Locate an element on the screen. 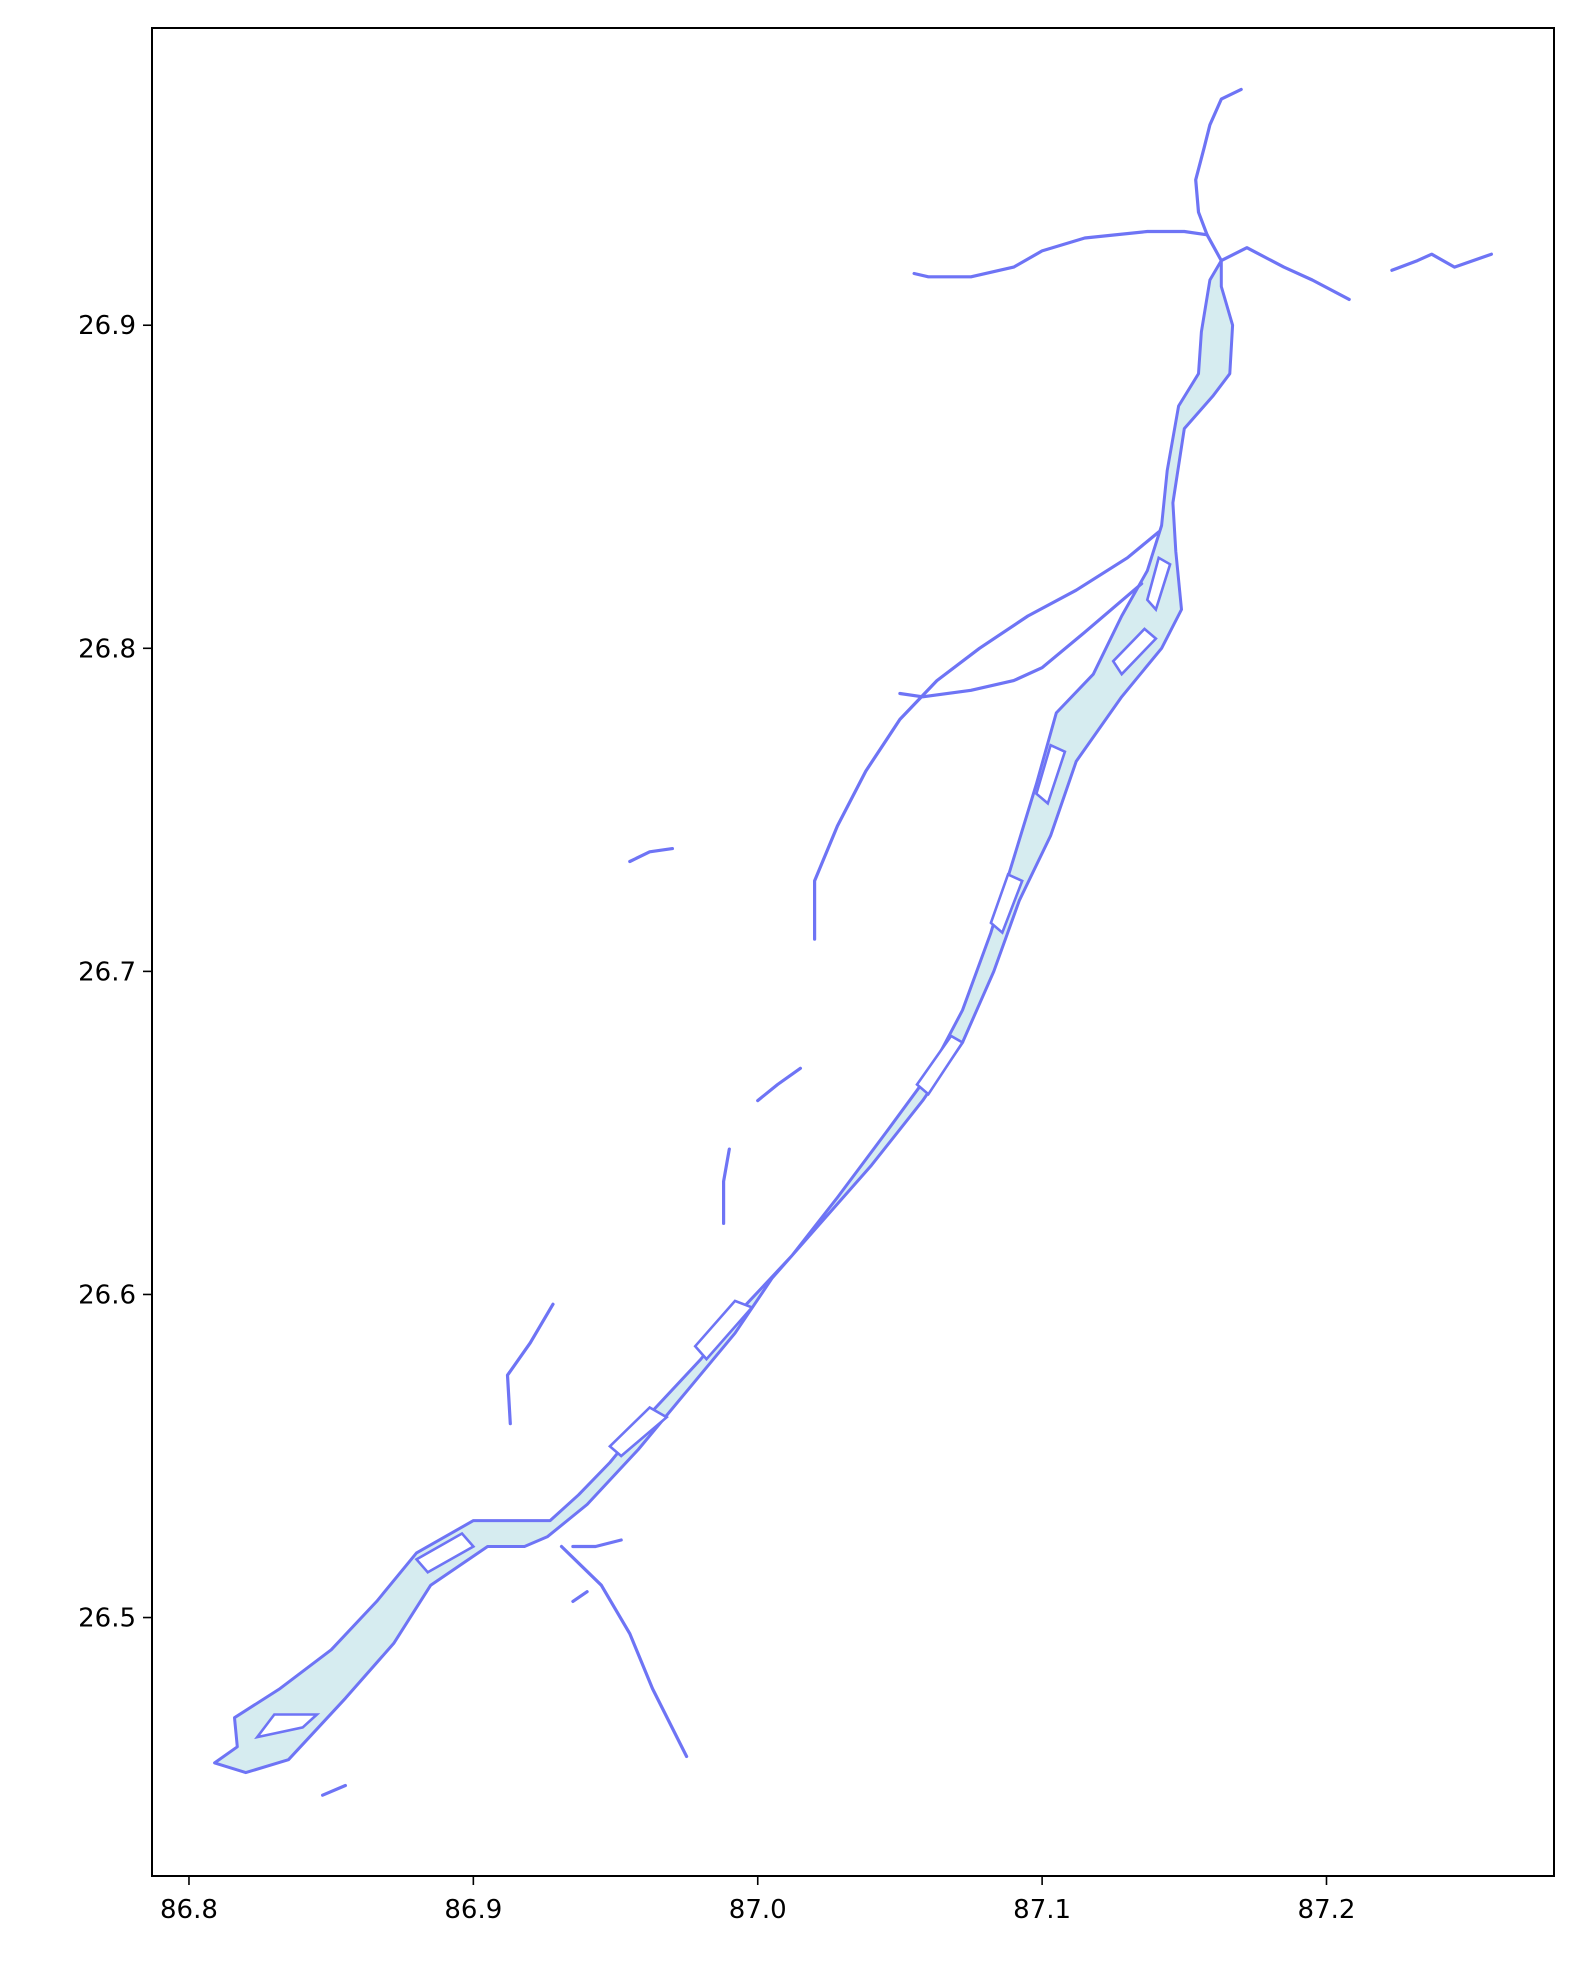  x-tick-label: 86.9 is located at coordinates (473, 1910).